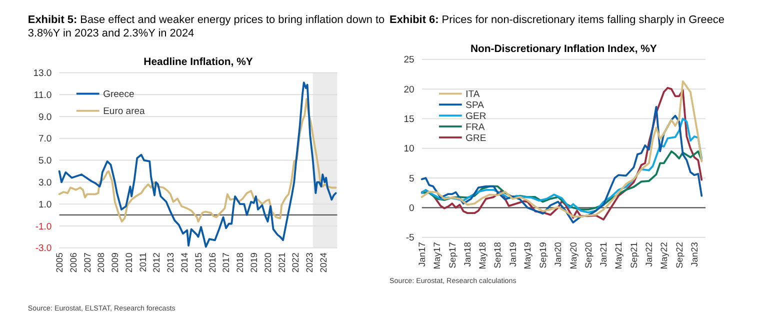 This screenshot has width=761, height=331. What do you see at coordinates (603, 254) in the screenshot?
I see `x-tick-label: Jan21` at bounding box center [603, 254].